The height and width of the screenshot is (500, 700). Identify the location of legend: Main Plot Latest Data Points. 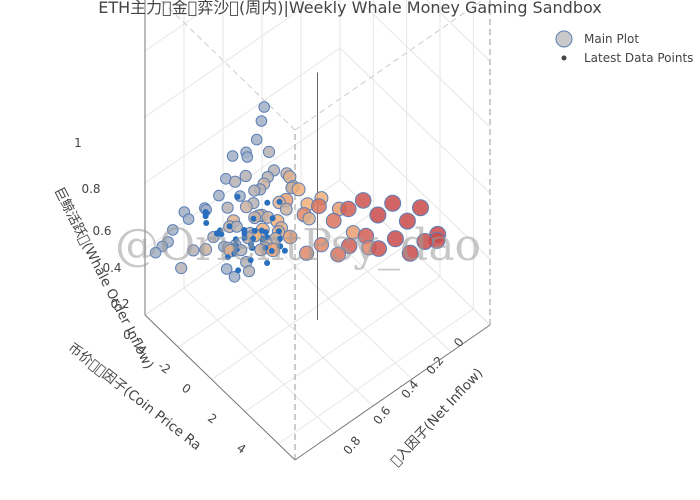
(624, 47).